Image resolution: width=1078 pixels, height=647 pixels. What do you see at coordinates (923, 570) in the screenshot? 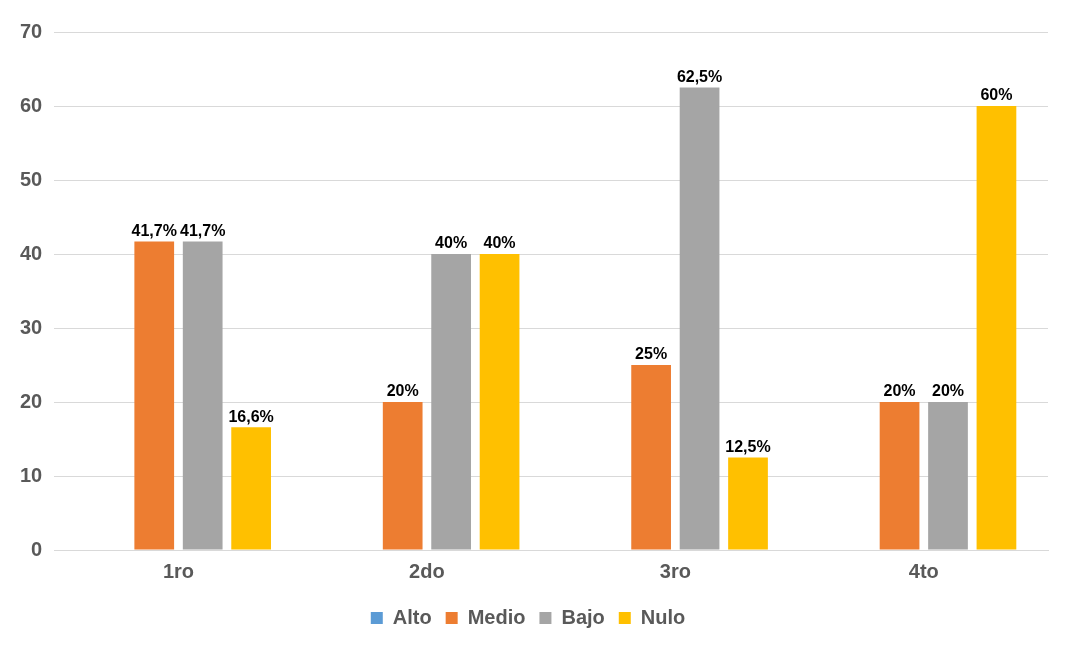
I see `x-tick-label: 4to` at bounding box center [923, 570].